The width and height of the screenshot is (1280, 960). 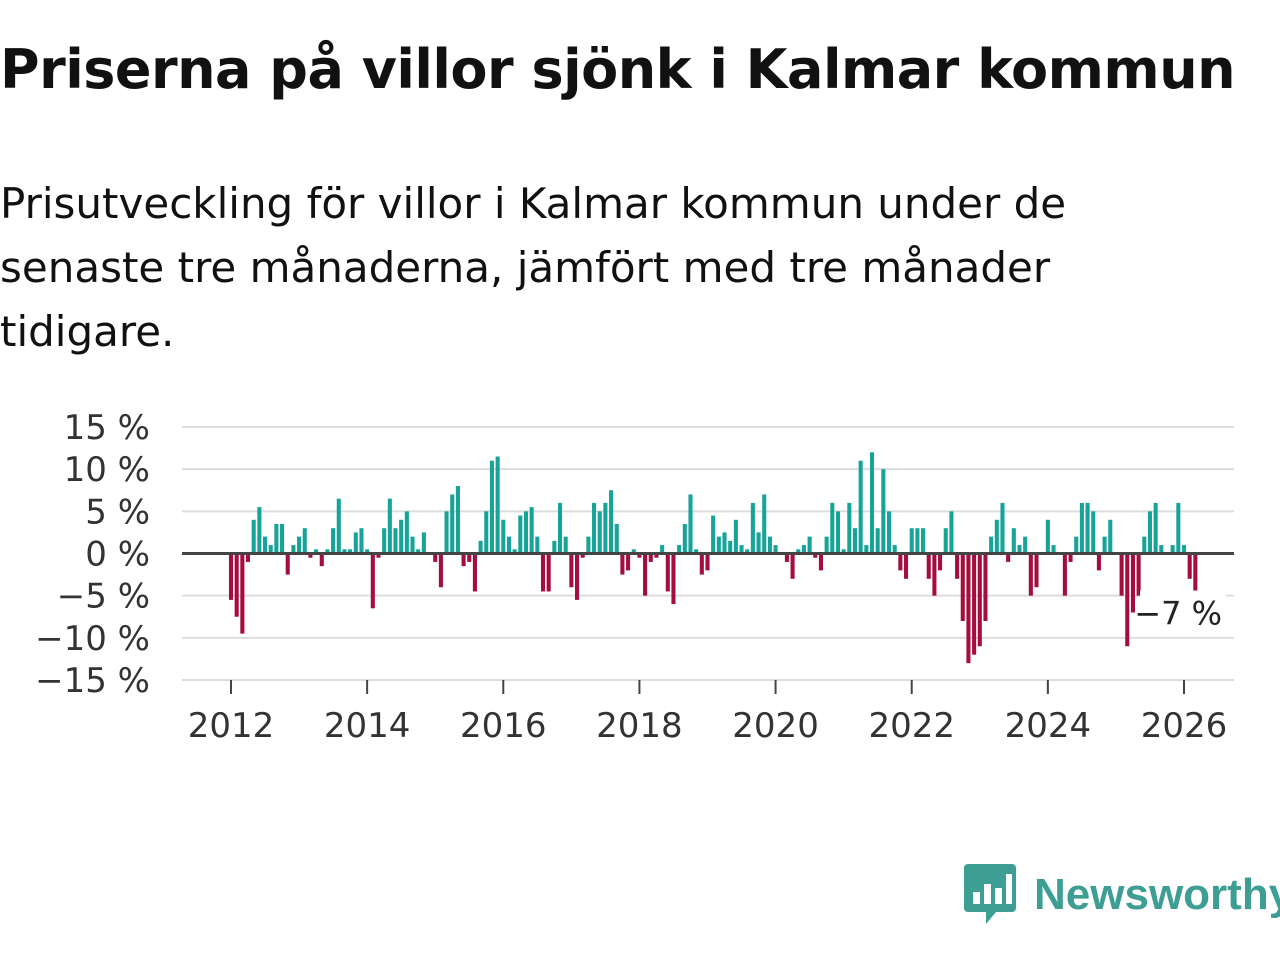 What do you see at coordinates (639, 726) in the screenshot?
I see `x-tick-label: 2018` at bounding box center [639, 726].